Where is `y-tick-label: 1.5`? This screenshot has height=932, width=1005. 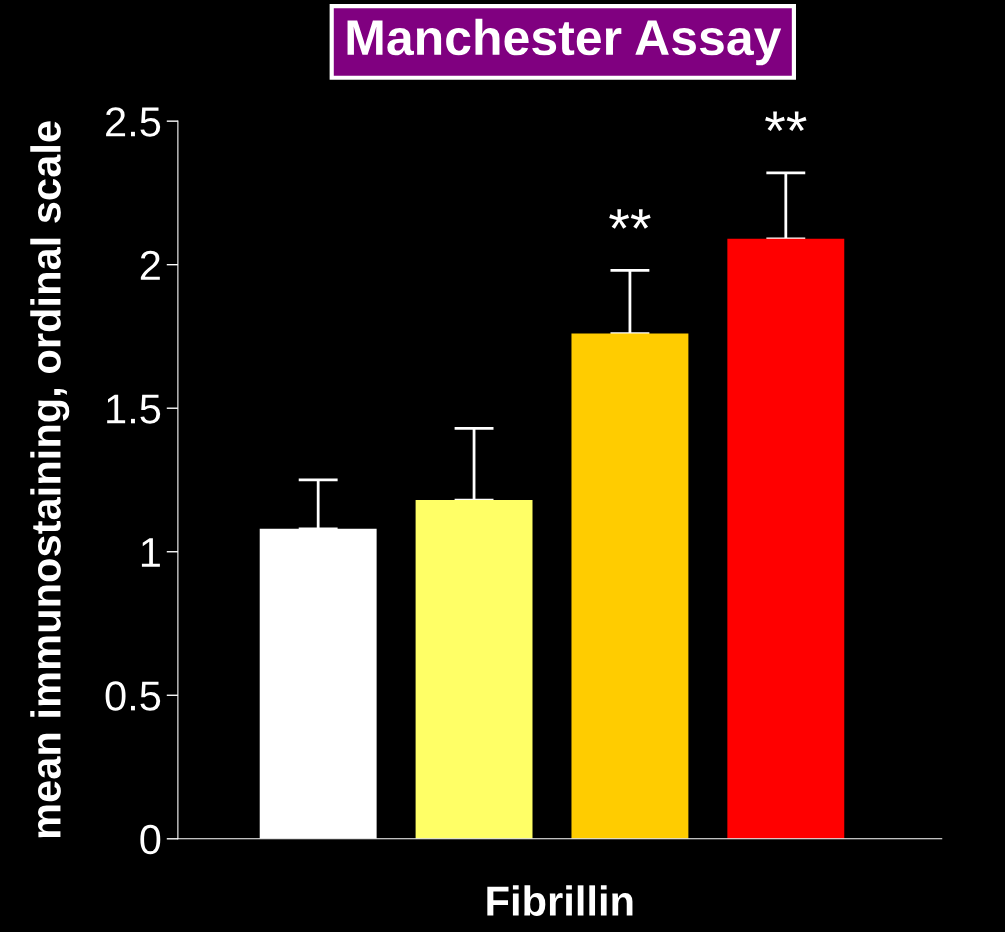 y-tick-label: 1.5 is located at coordinates (134, 409).